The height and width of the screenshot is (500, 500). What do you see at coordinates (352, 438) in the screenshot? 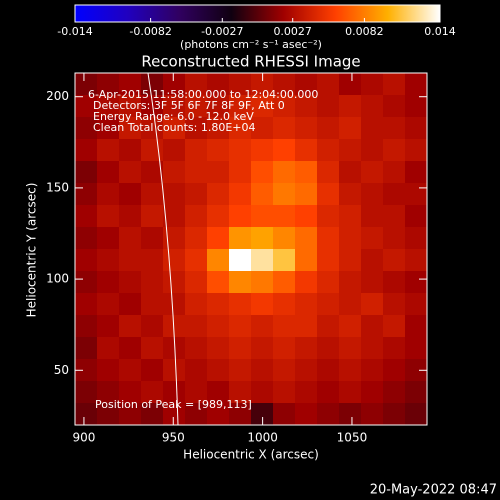
I see `x-tick-label: 1050` at bounding box center [352, 438].